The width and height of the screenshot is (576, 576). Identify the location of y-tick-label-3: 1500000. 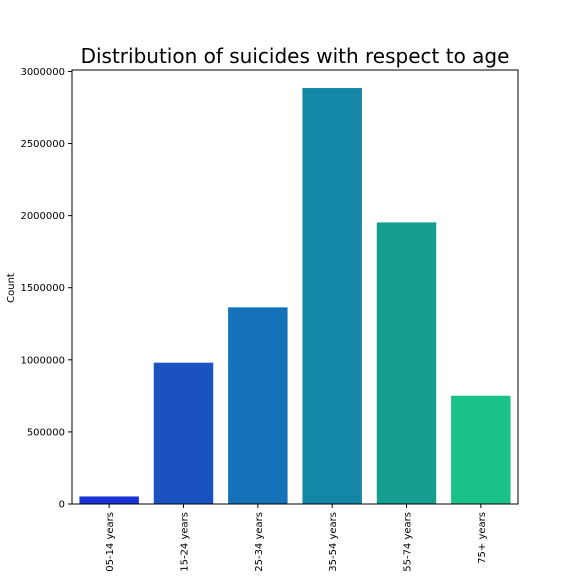
(42, 288).